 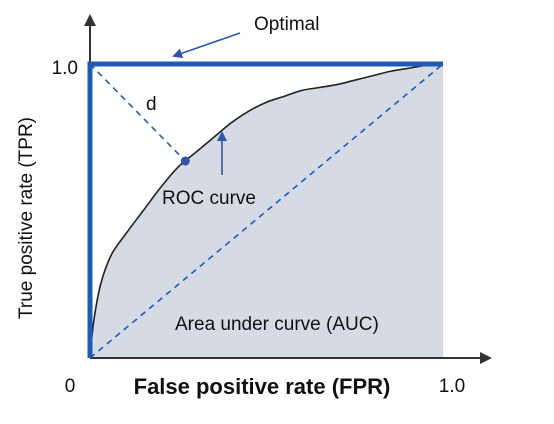 I want to click on origin-tick-label: 0, so click(x=70, y=386).